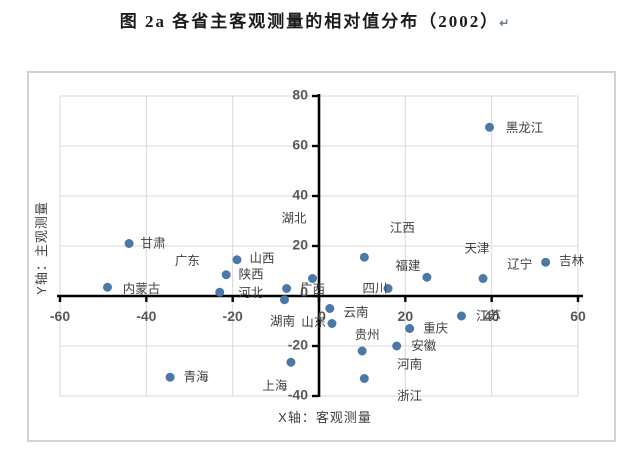  I want to click on y-tick-label: 0, so click(304, 292).